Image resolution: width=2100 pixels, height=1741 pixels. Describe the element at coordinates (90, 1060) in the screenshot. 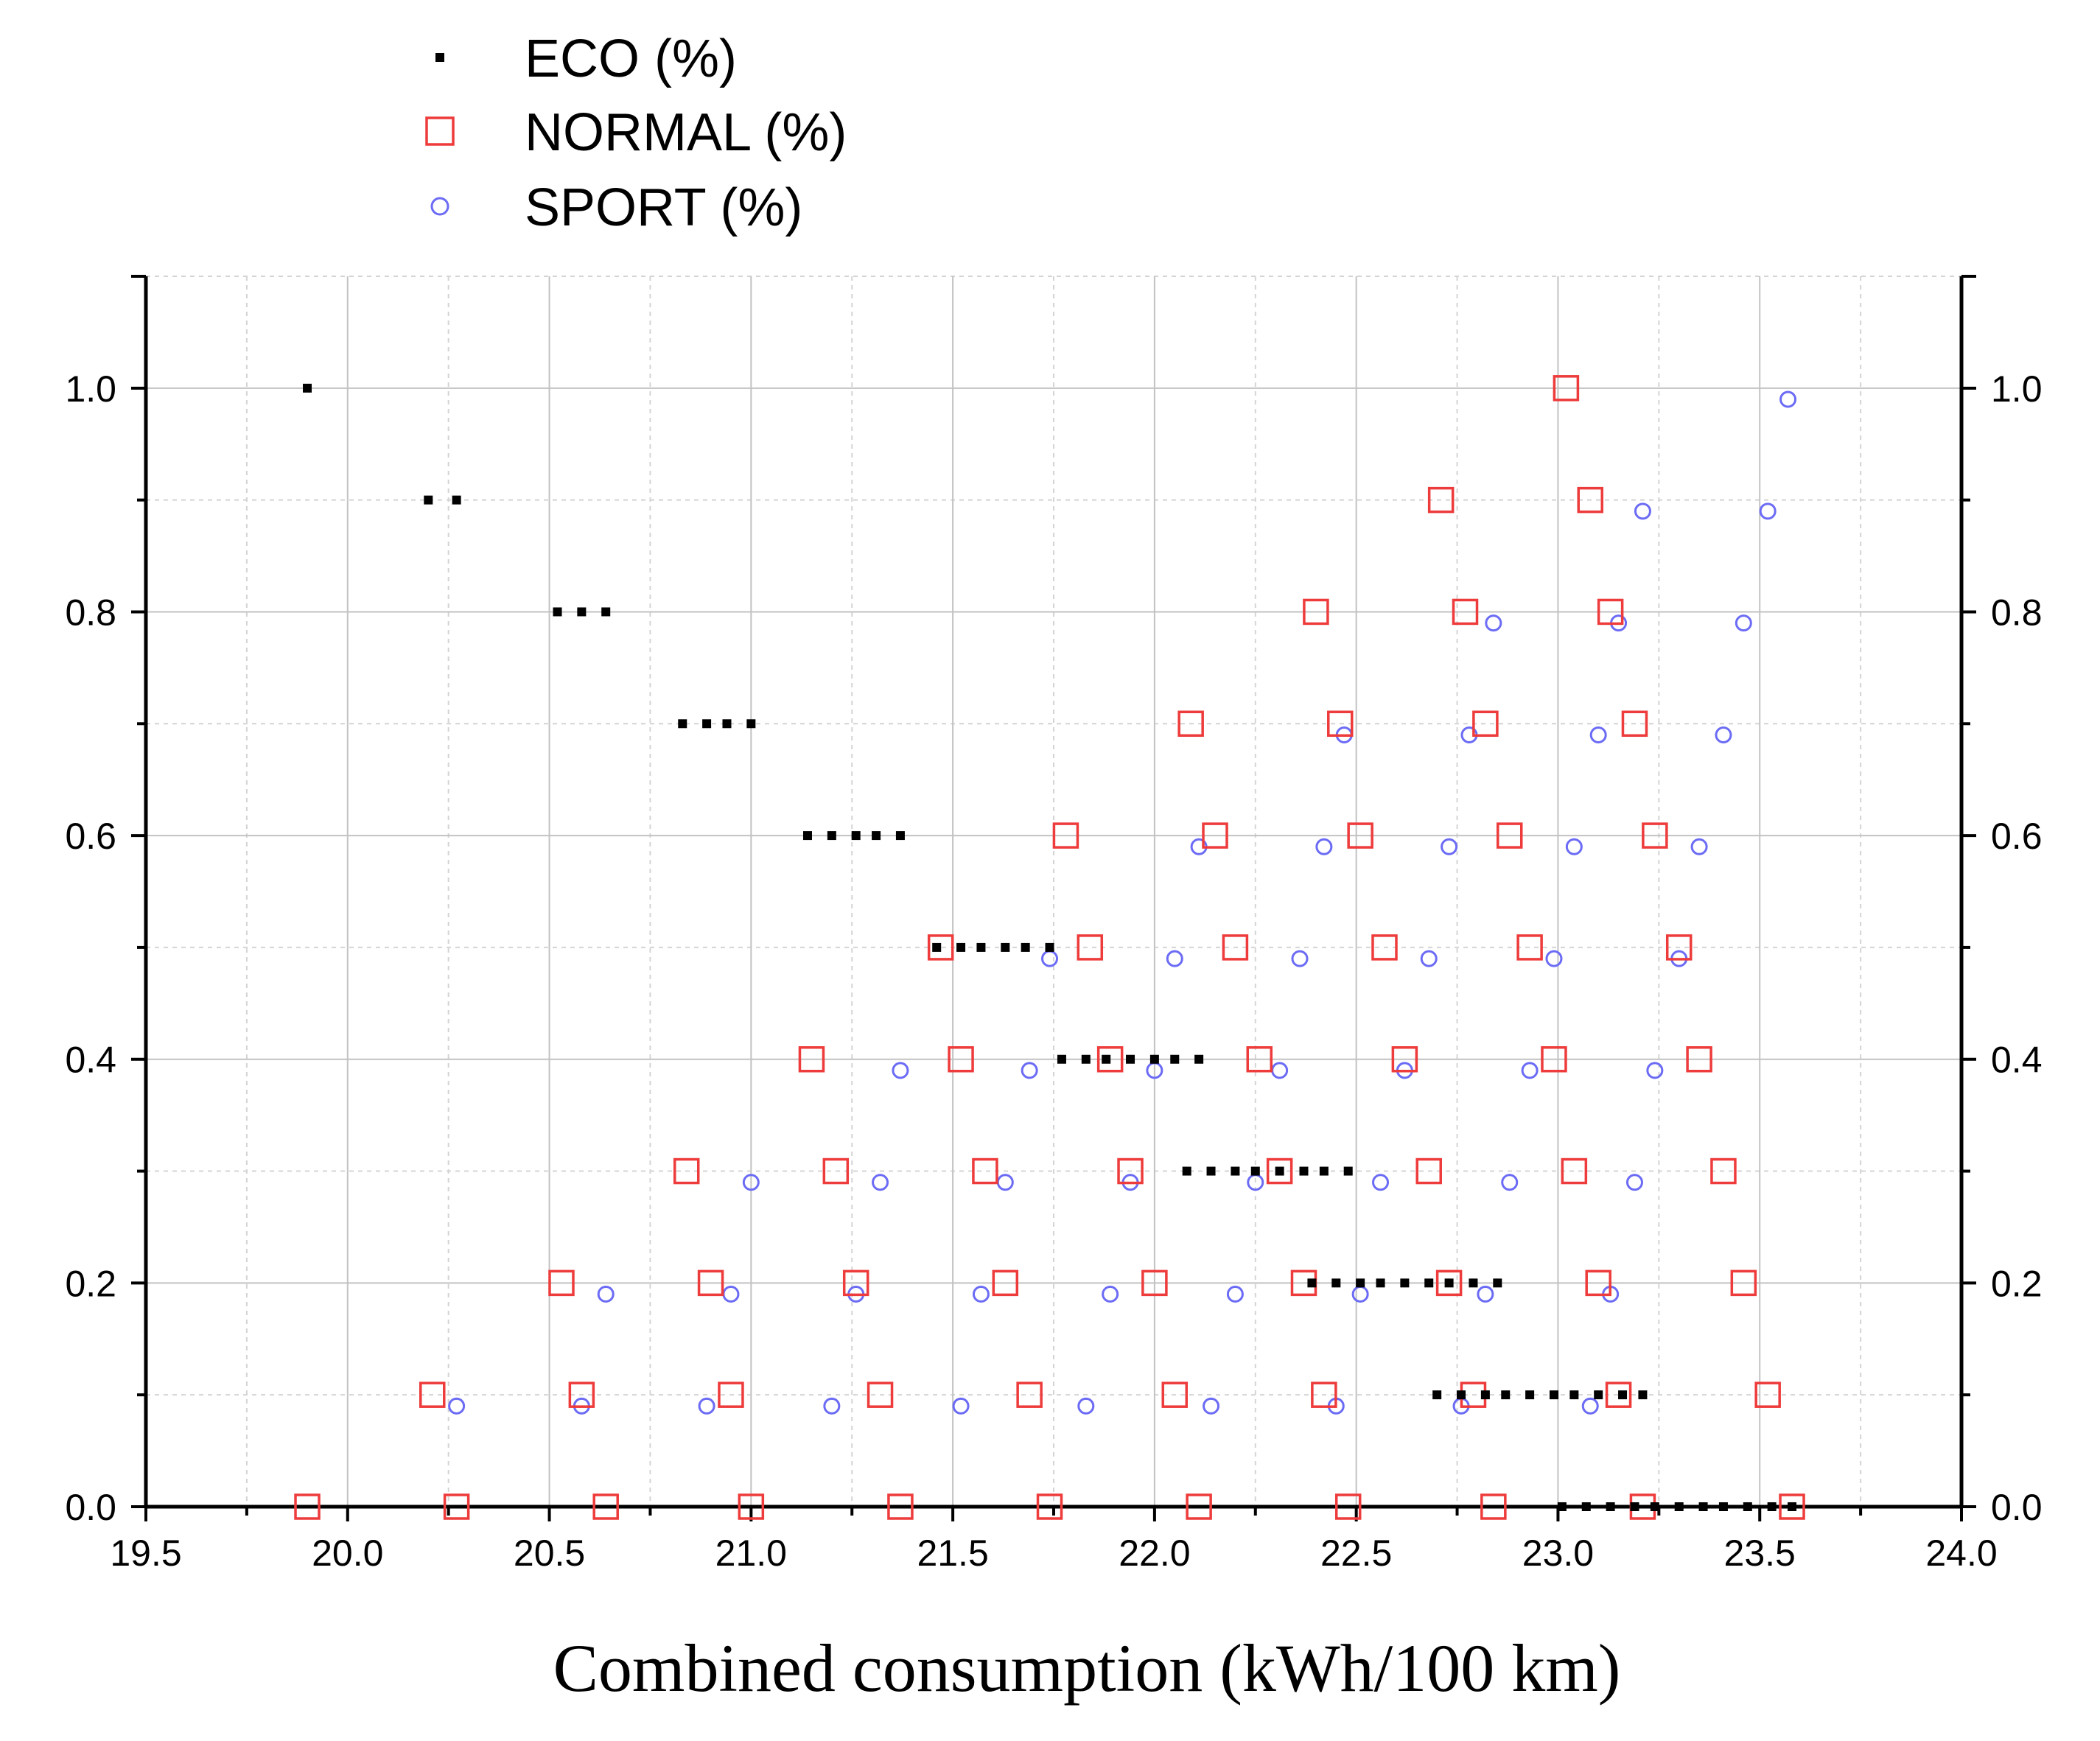

I see `y-tick-label-left: 0.4` at that location.